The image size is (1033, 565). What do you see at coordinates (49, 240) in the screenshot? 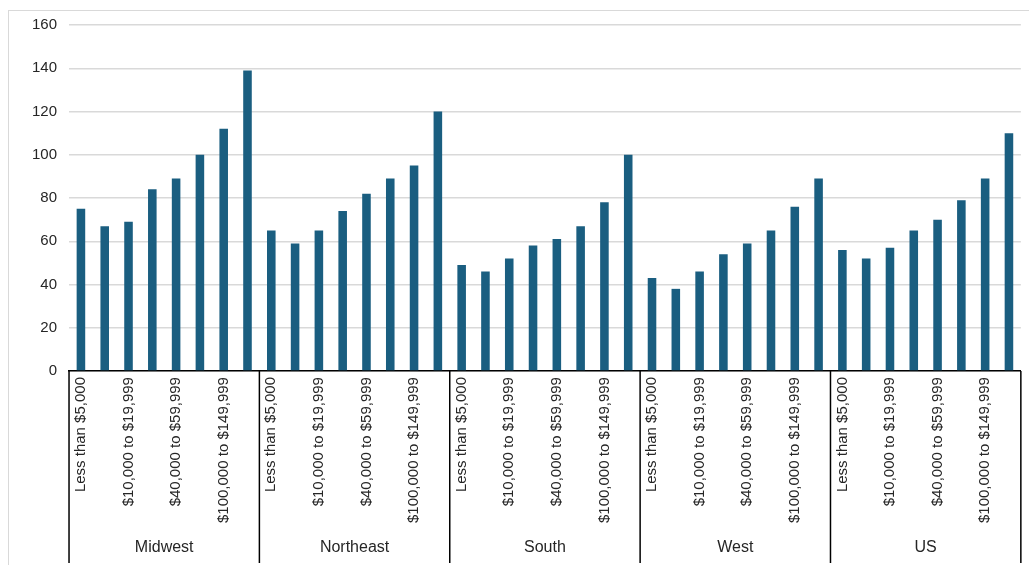
I see `y-tick-label: 60` at bounding box center [49, 240].